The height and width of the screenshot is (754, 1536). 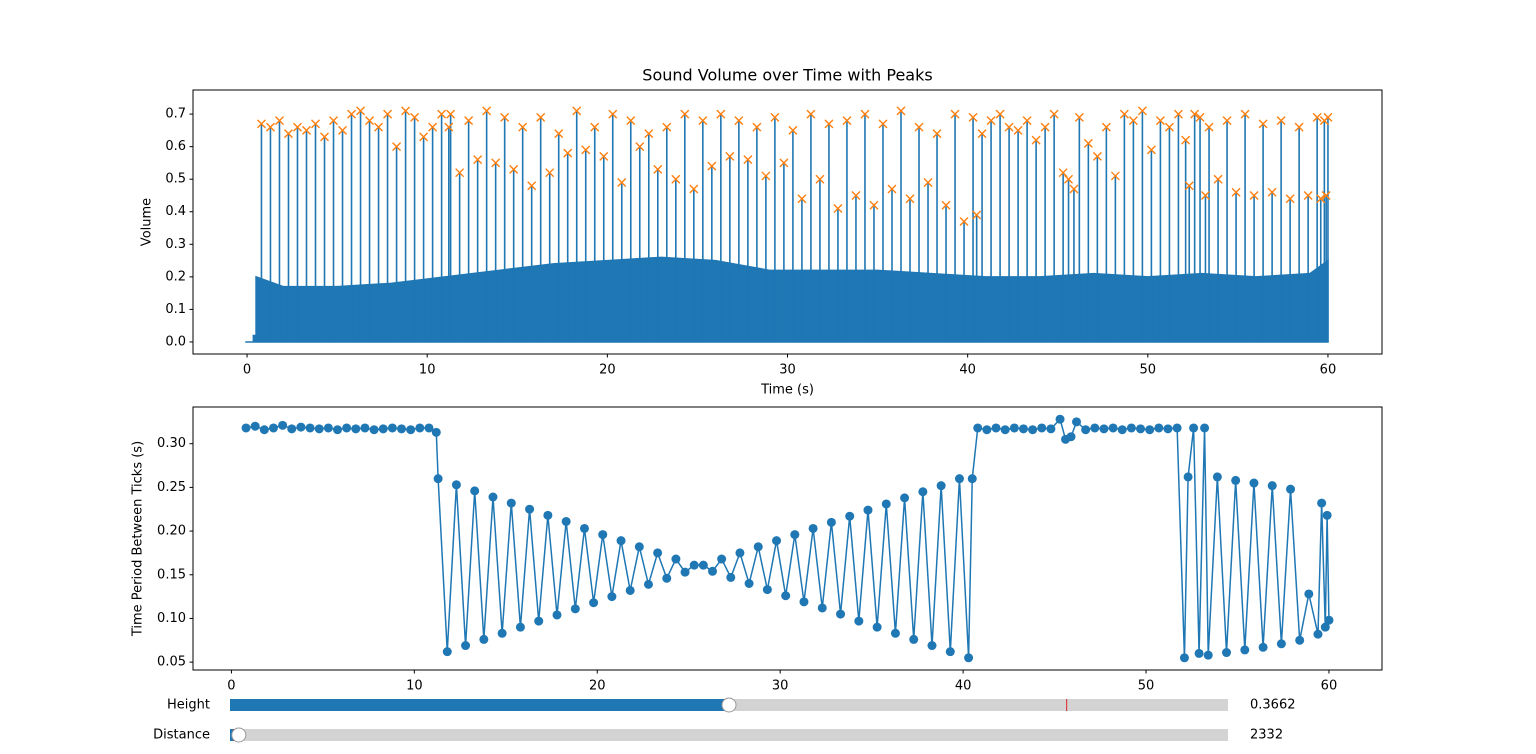 I want to click on y-tick-label: 0.2, so click(x=175, y=276).